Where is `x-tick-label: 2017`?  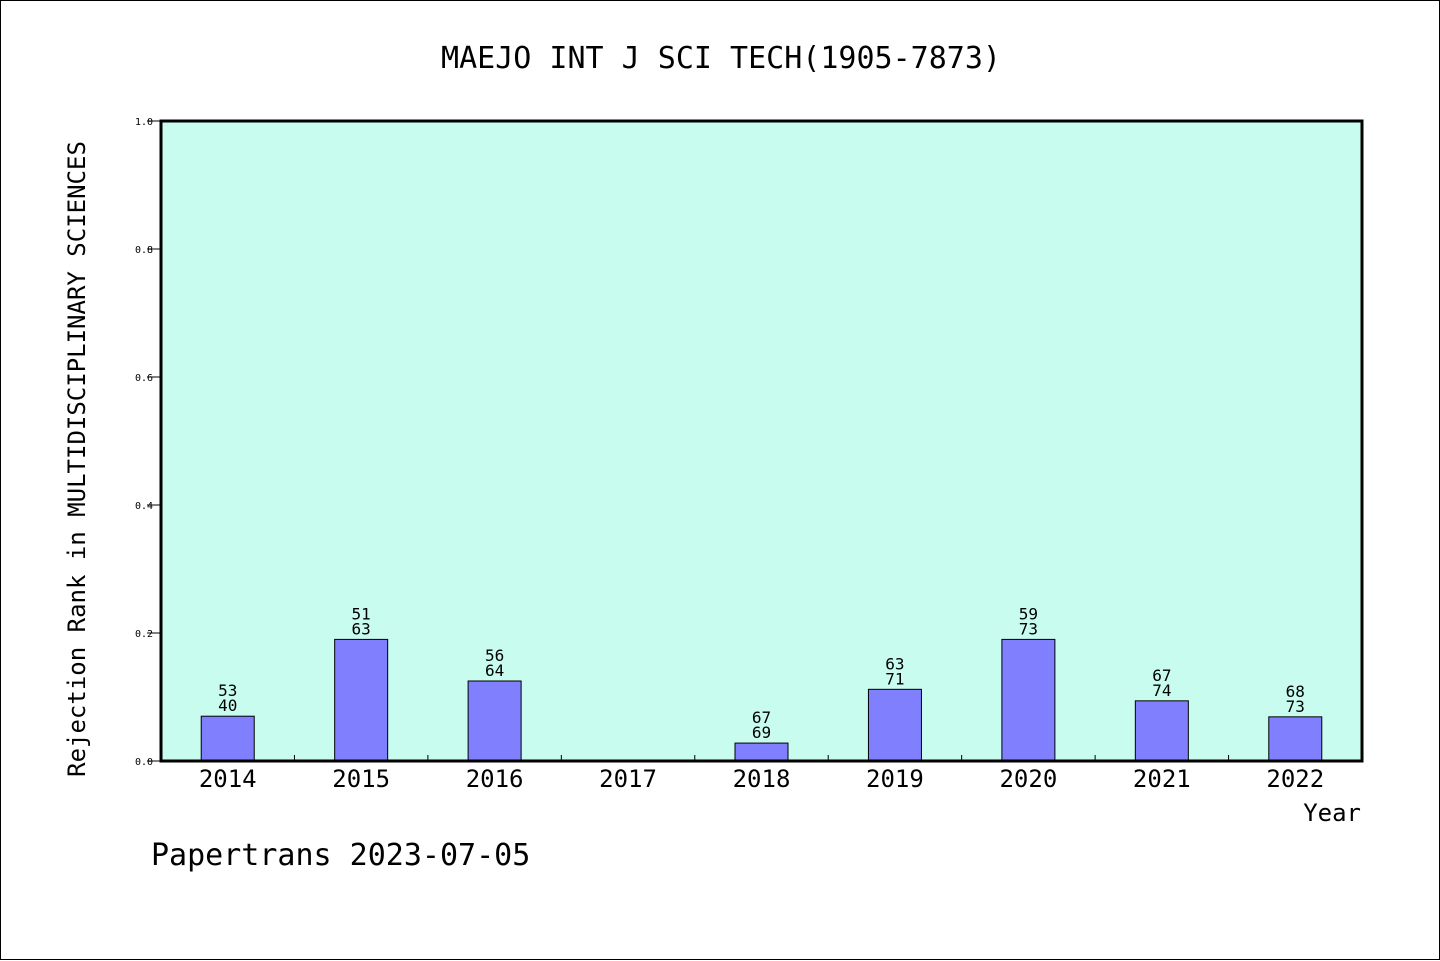 x-tick-label: 2017 is located at coordinates (628, 779).